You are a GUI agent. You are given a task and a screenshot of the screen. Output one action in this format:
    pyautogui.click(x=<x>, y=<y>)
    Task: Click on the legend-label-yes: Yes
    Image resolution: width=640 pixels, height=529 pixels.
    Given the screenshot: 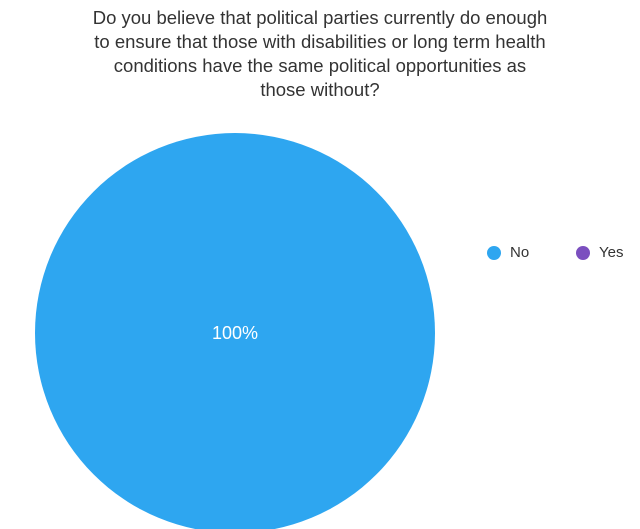 What is the action you would take?
    pyautogui.click(x=611, y=252)
    